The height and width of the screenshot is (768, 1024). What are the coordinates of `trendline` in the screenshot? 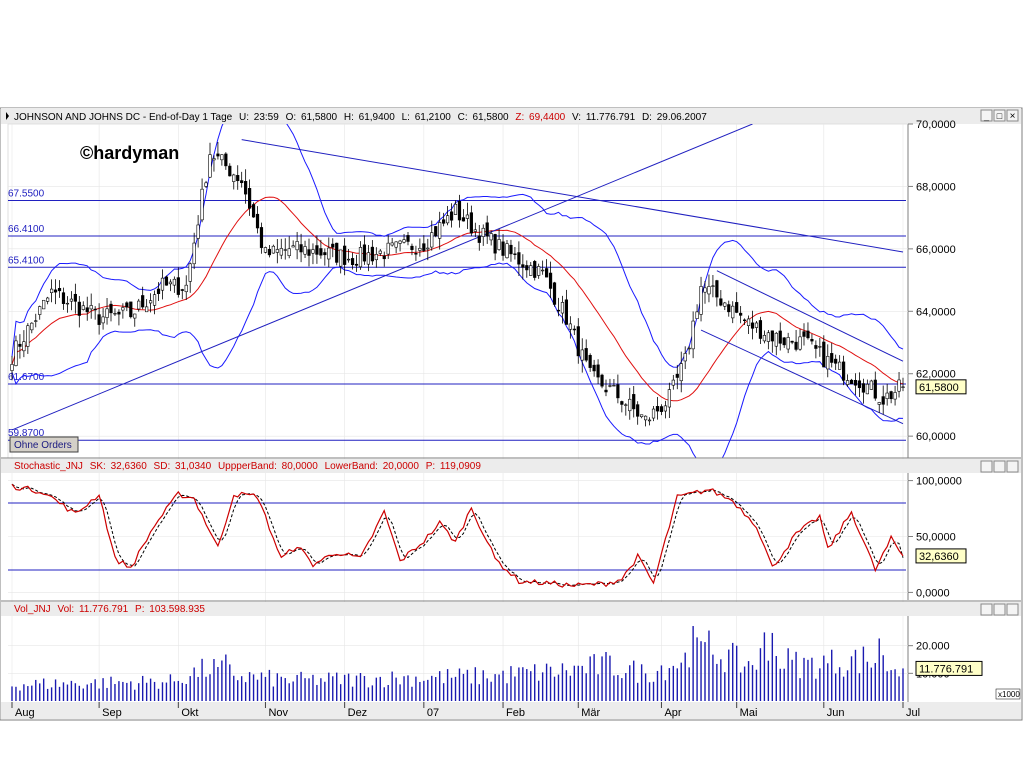 It's located at (810, 316).